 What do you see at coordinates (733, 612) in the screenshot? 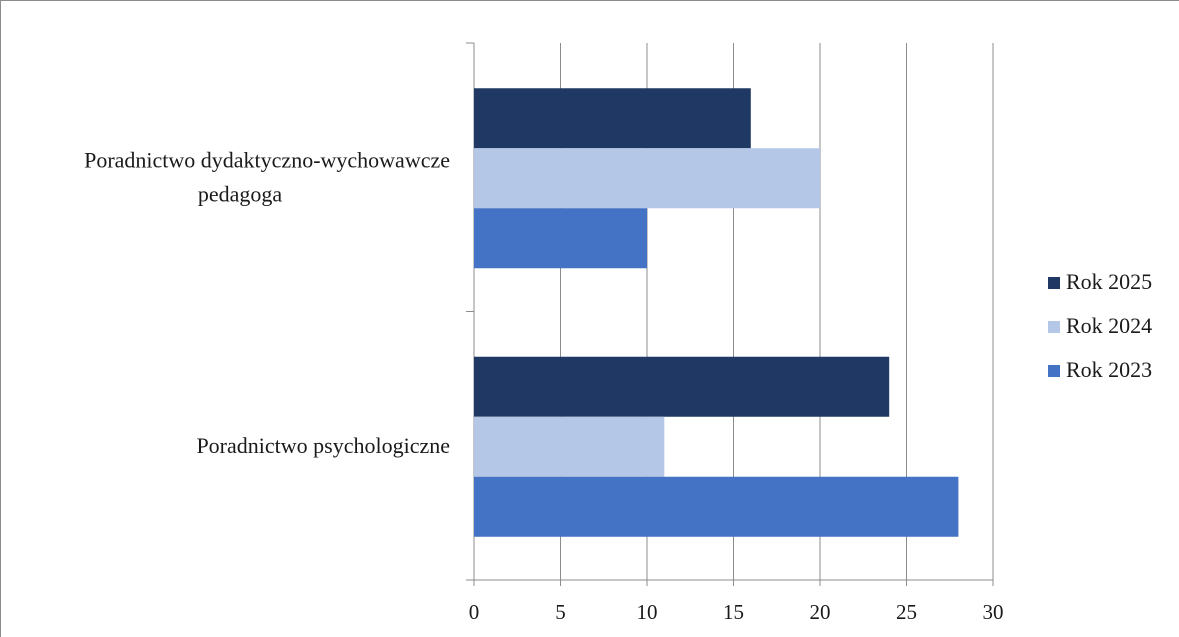
I see `x-tick-label: 15` at bounding box center [733, 612].